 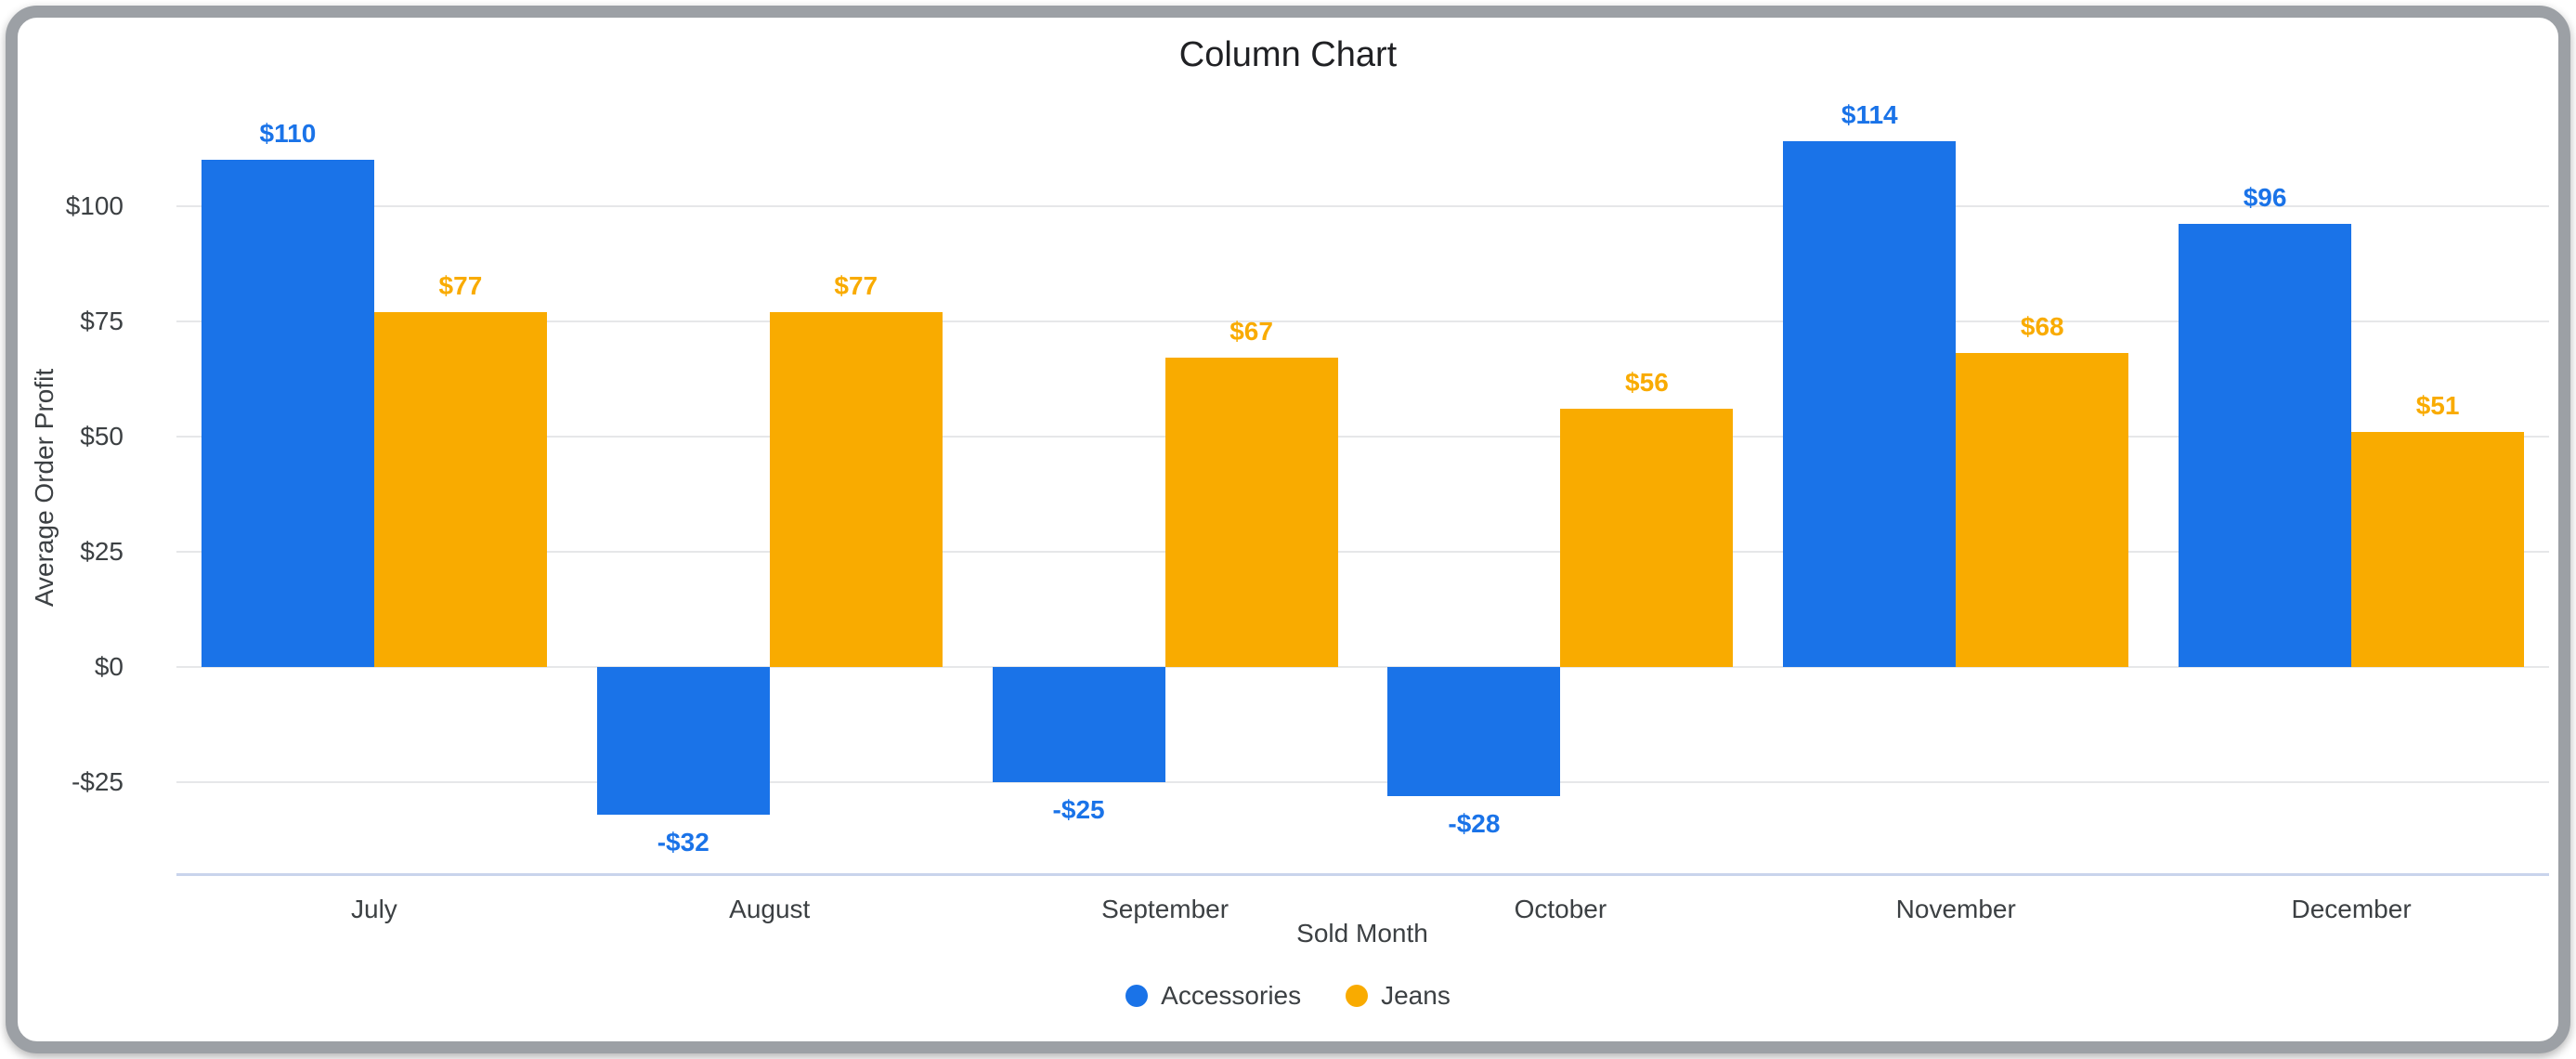 What do you see at coordinates (2043, 510) in the screenshot?
I see `bar-jeans-november` at bounding box center [2043, 510].